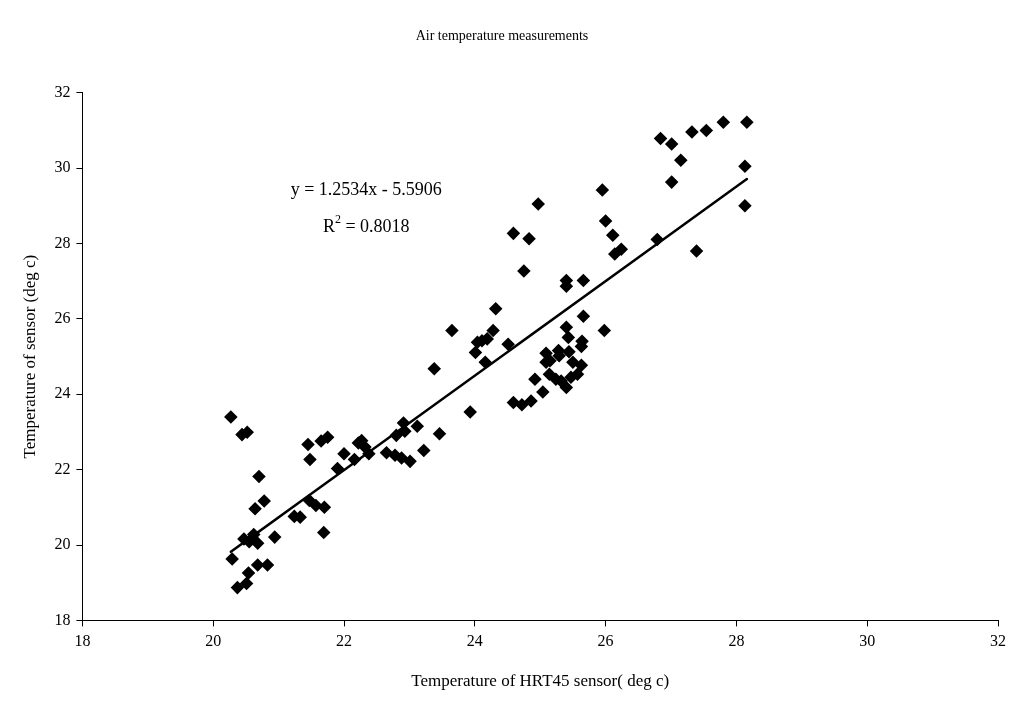  I want to click on chart-title: Air temperature measurements, so click(502, 36).